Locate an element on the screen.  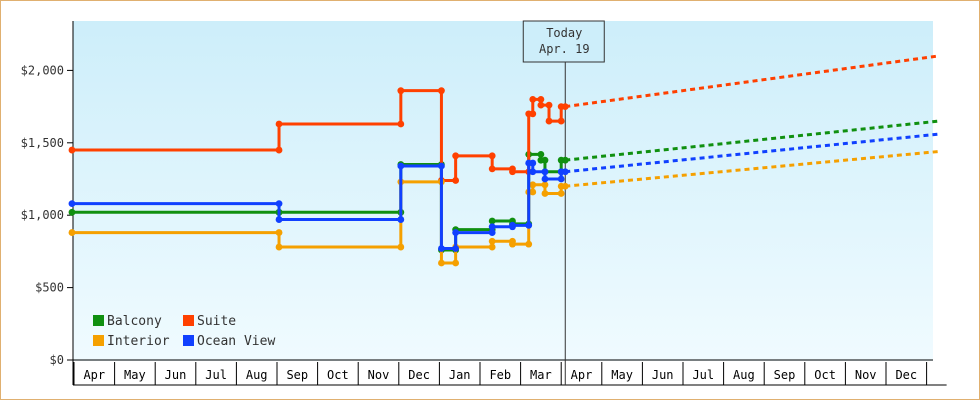
legend-label: Ocean View is located at coordinates (236, 341).